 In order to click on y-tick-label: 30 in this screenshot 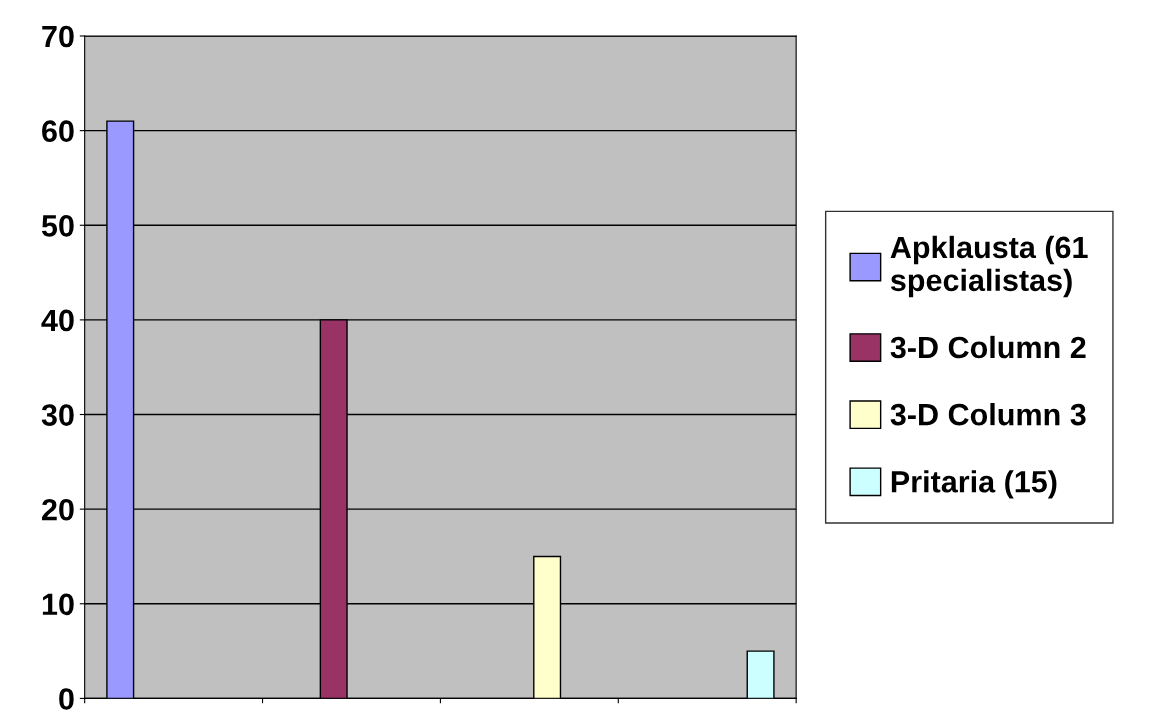, I will do `click(57, 415)`.